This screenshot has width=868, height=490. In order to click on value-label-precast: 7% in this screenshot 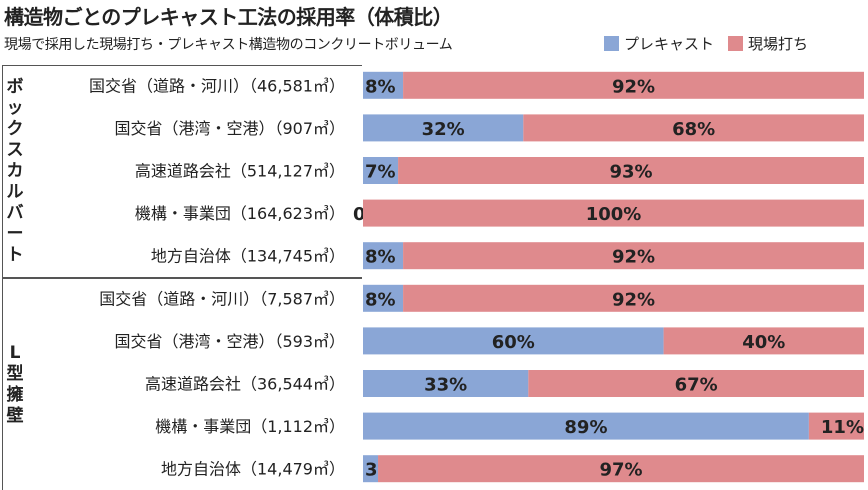, I will do `click(380, 172)`.